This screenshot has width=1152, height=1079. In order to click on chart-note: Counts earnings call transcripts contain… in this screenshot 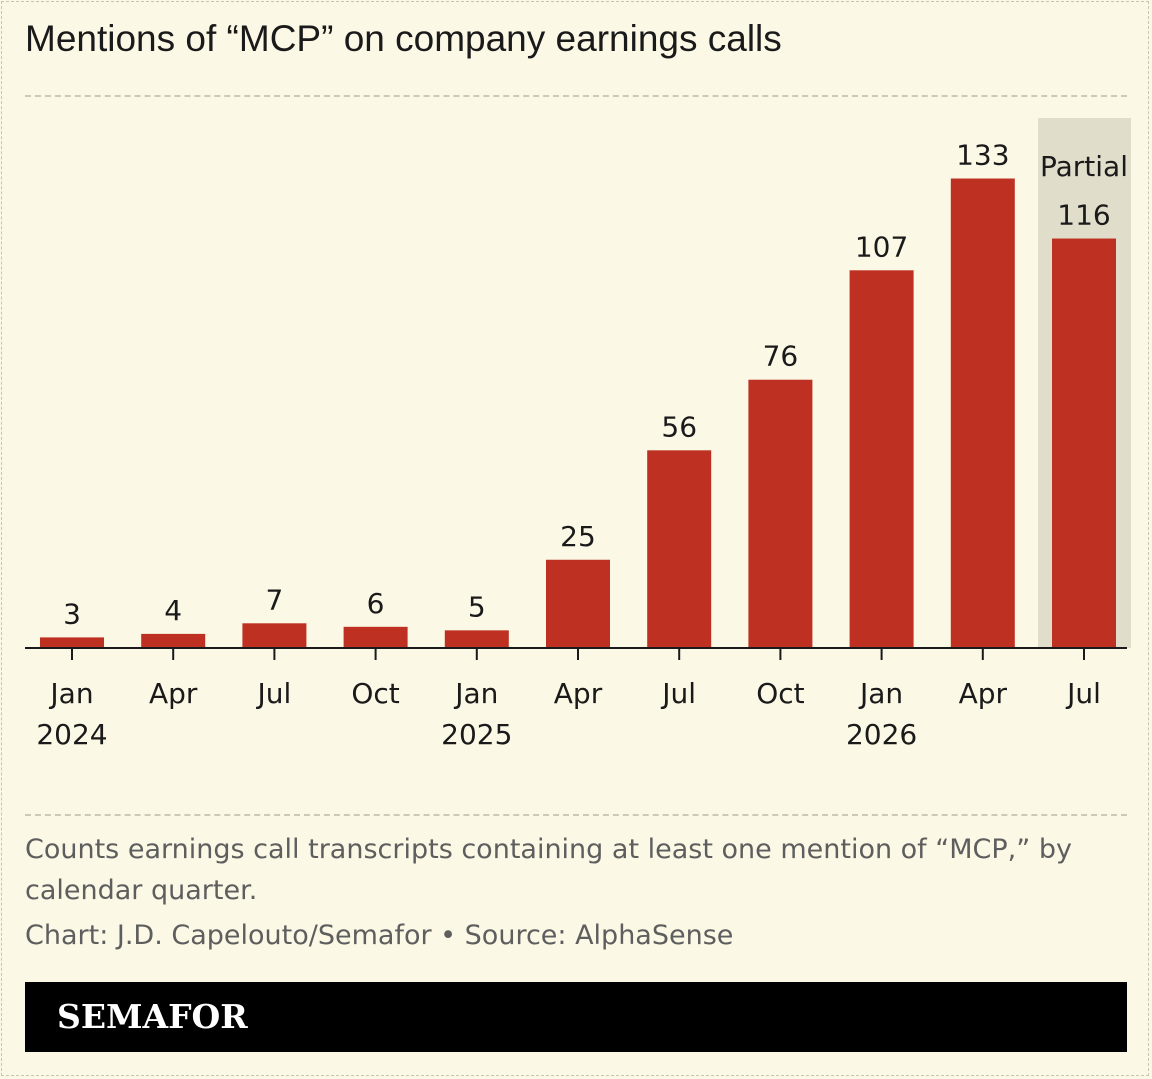, I will do `click(548, 870)`.